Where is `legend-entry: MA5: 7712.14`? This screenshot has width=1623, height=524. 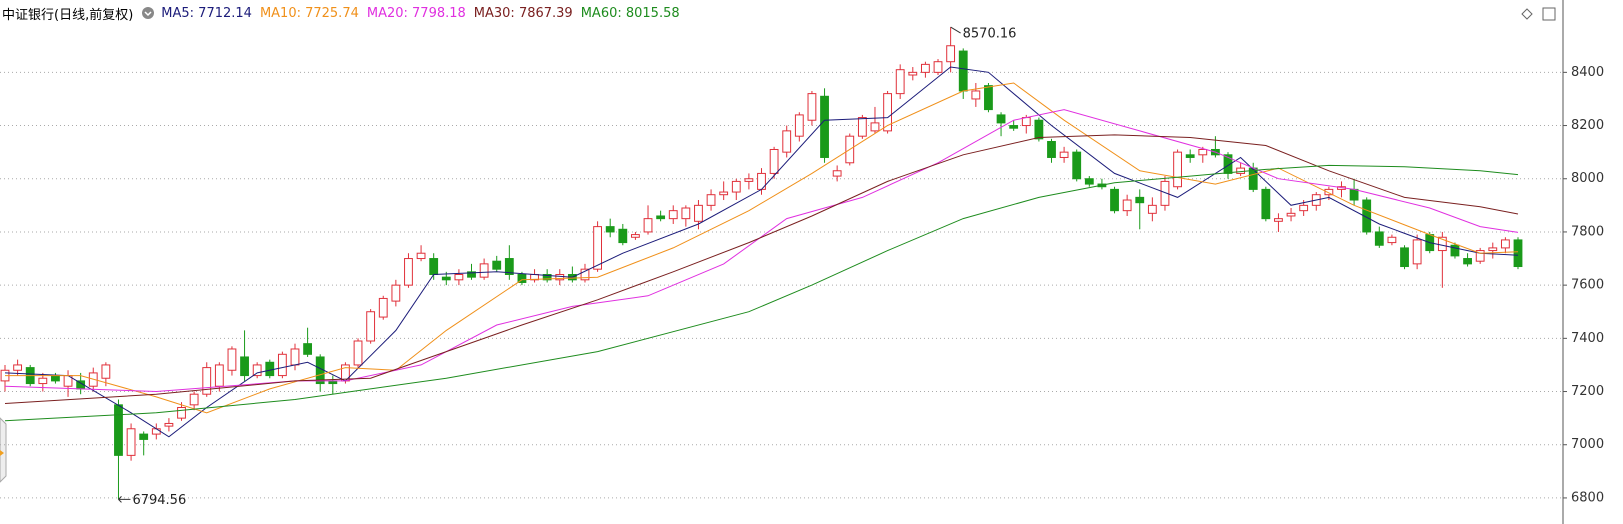 legend-entry: MA5: 7712.14 is located at coordinates (206, 13).